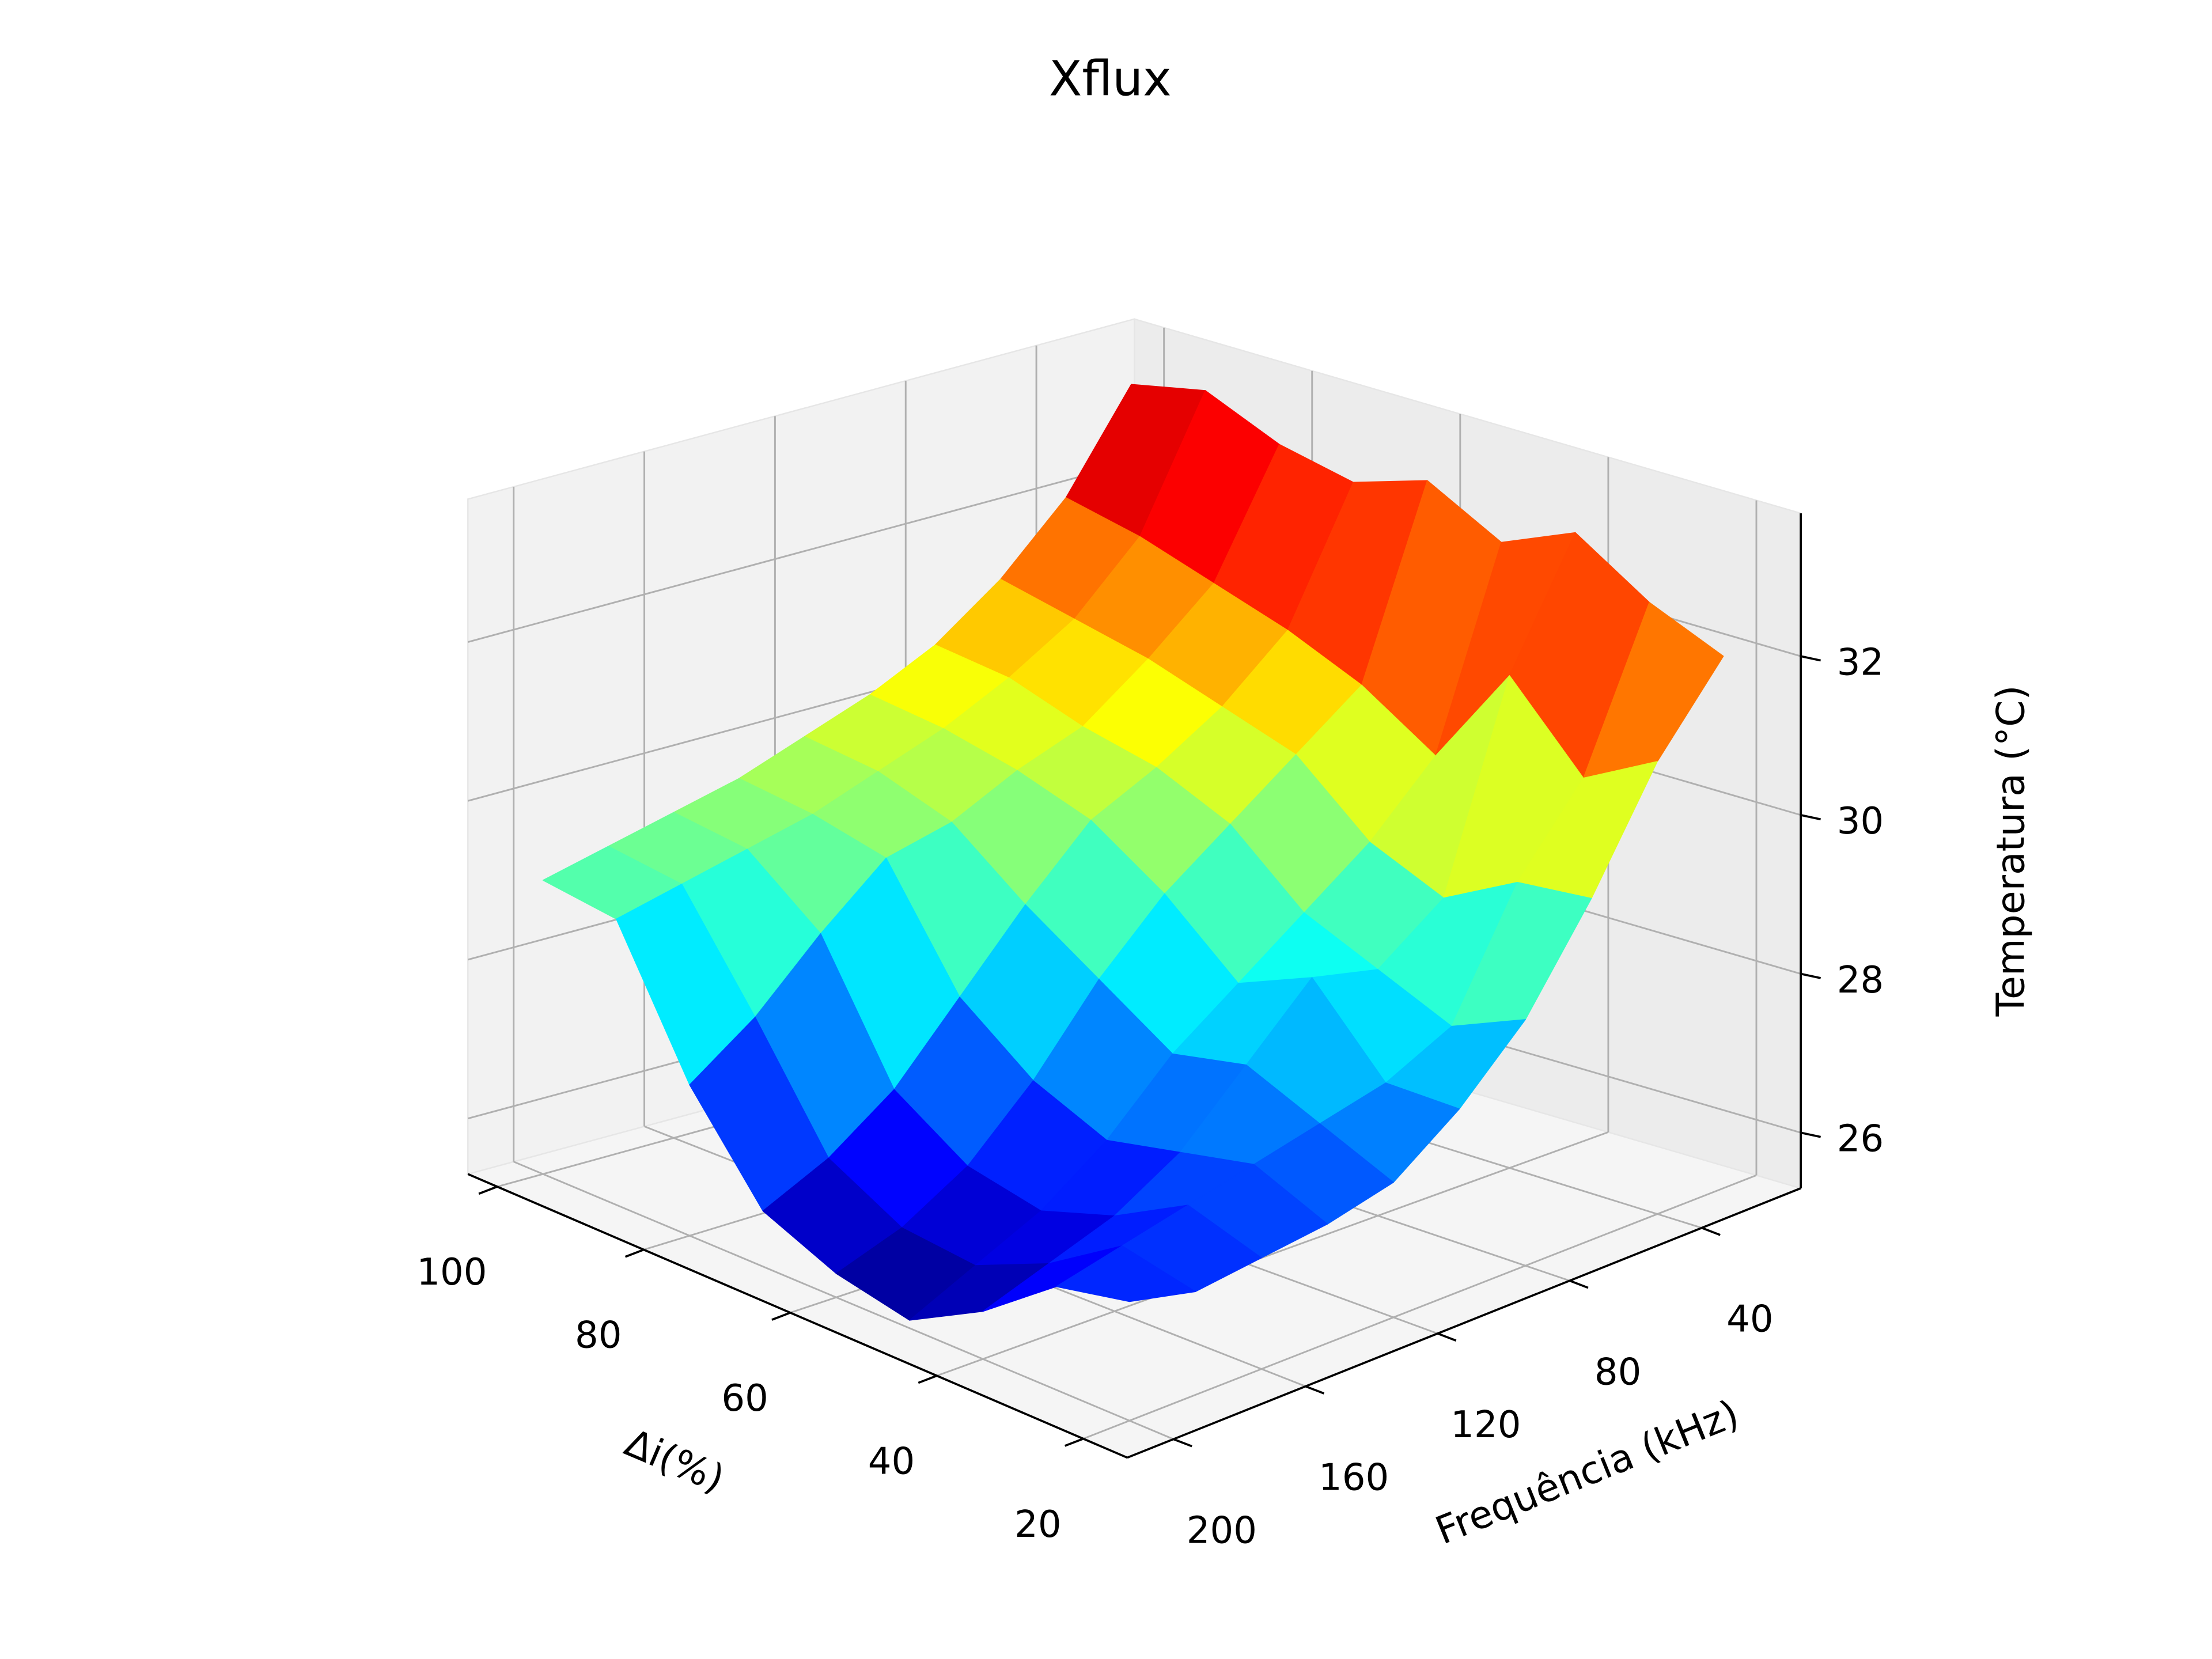 This screenshot has height=1659, width=2212. What do you see at coordinates (2010, 851) in the screenshot?
I see `z-axis-label: Temperatura (°C)` at bounding box center [2010, 851].